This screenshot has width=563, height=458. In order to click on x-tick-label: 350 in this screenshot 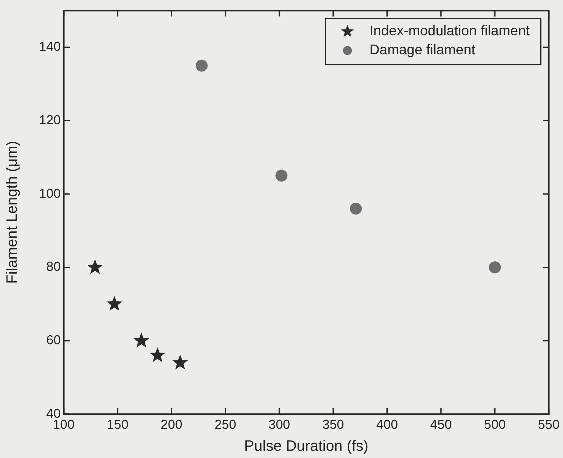, I will do `click(333, 424)`.